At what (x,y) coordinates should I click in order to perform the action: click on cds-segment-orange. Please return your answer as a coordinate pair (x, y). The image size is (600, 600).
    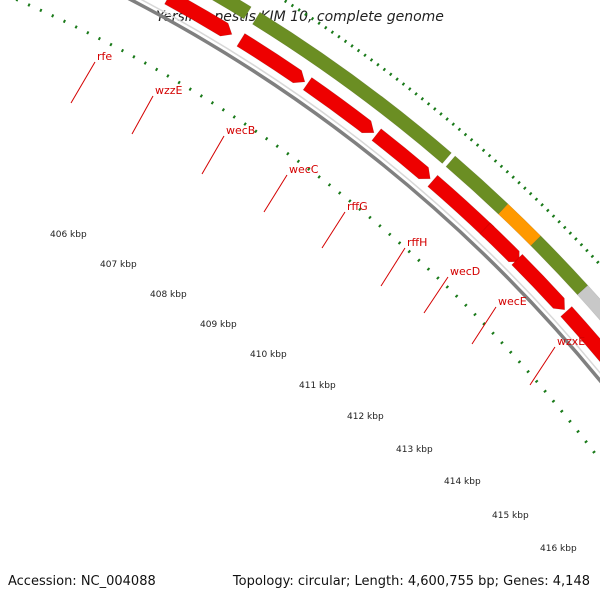
    Looking at the image, I should click on (519, 225).